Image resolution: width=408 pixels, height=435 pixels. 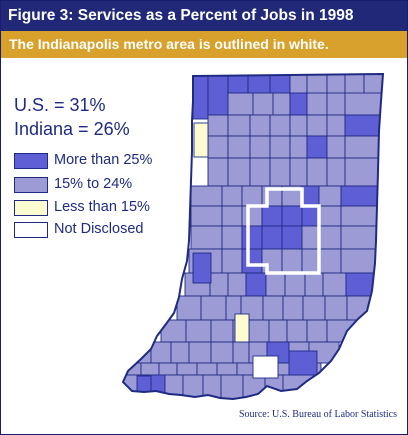 I want to click on county-r7-c5, so click(x=310, y=237).